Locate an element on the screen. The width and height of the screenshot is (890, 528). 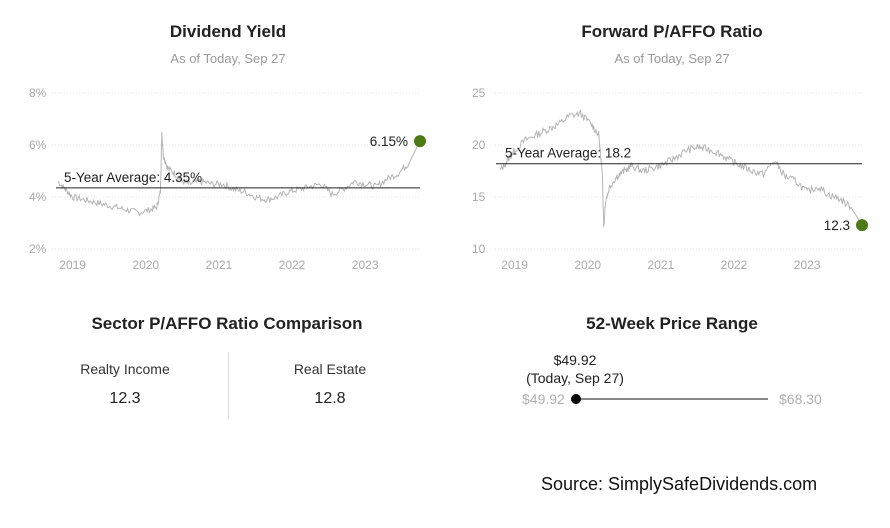
yield-x-tick-label: 2021 is located at coordinates (219, 265).